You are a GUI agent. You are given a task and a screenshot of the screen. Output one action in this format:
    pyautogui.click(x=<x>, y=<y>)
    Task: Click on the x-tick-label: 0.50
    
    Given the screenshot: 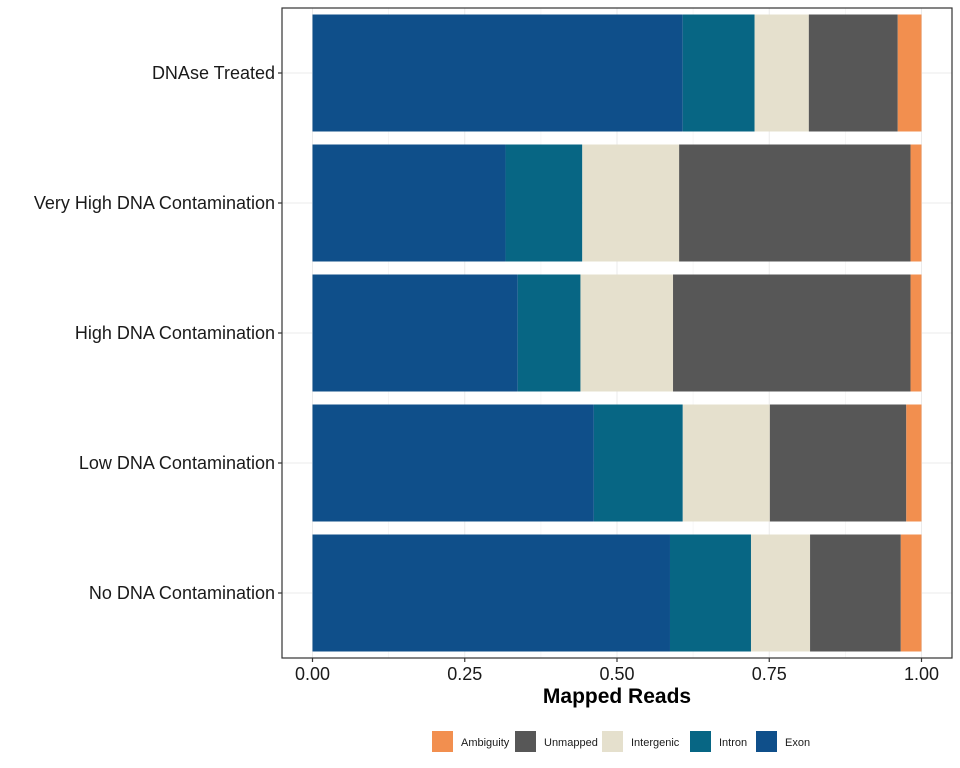 What is the action you would take?
    pyautogui.click(x=616, y=674)
    